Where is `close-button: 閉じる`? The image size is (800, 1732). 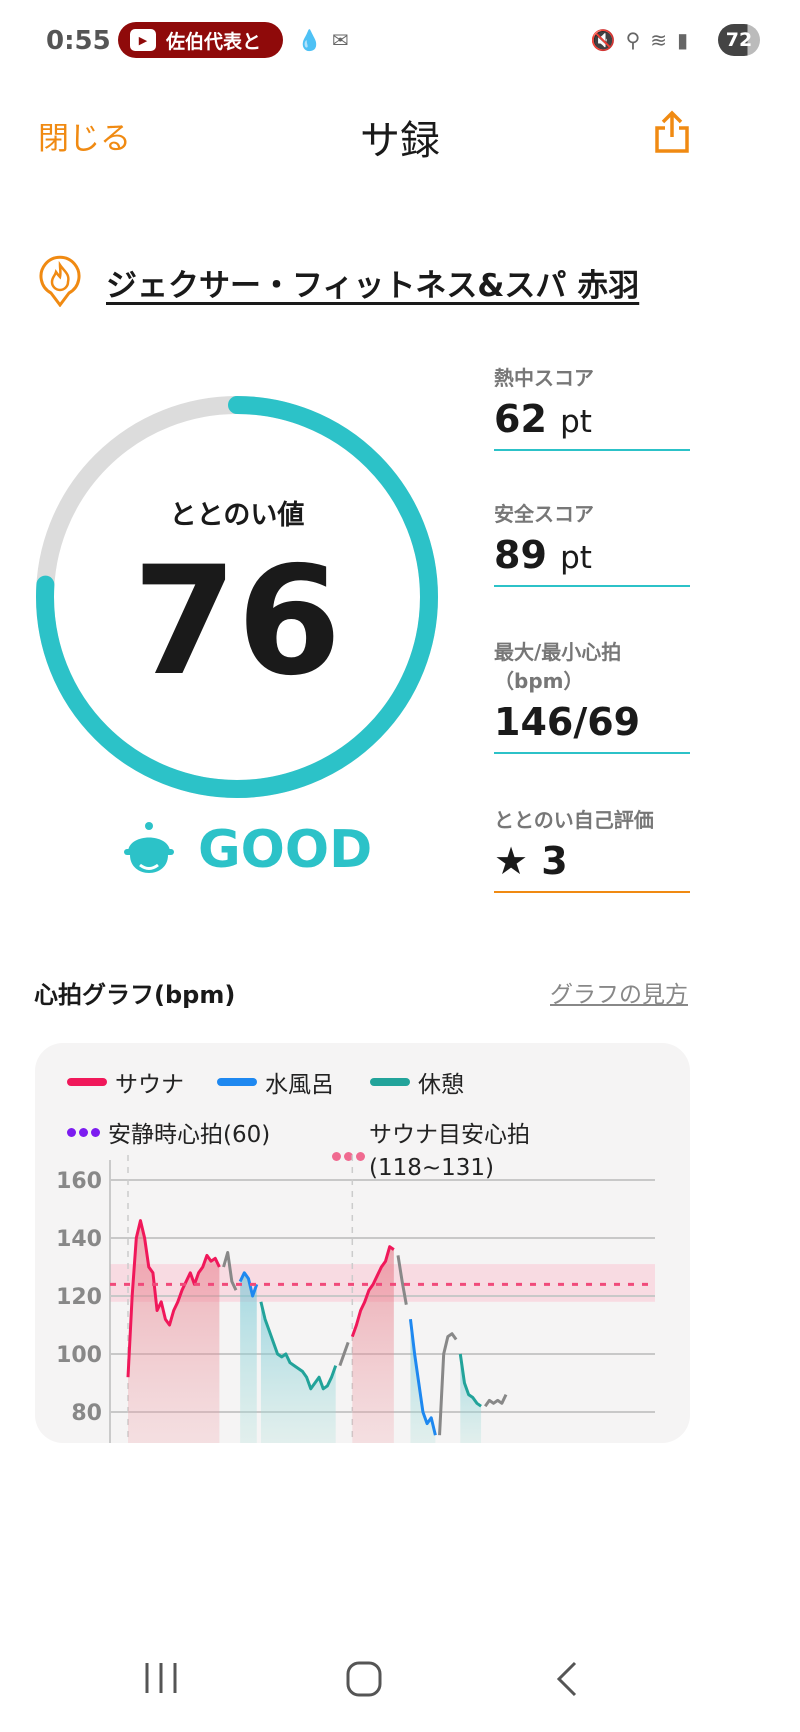
close-button: 閉じる is located at coordinates (84, 139).